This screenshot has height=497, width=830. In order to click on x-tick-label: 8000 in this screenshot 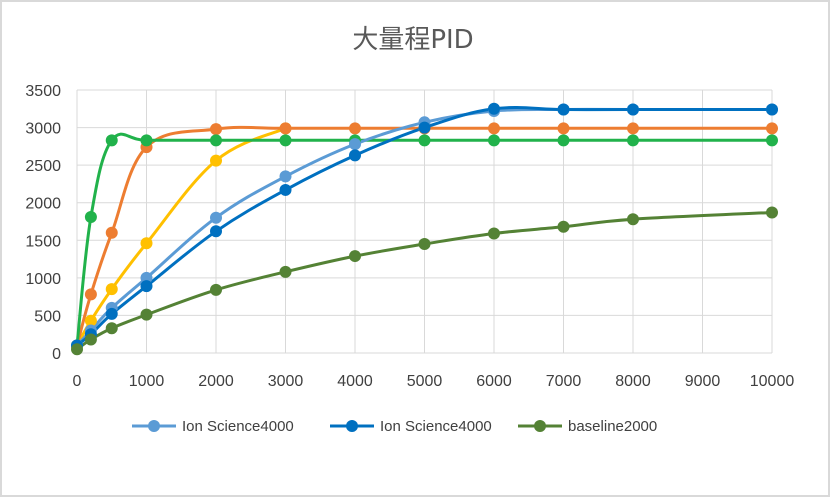, I will do `click(633, 381)`.